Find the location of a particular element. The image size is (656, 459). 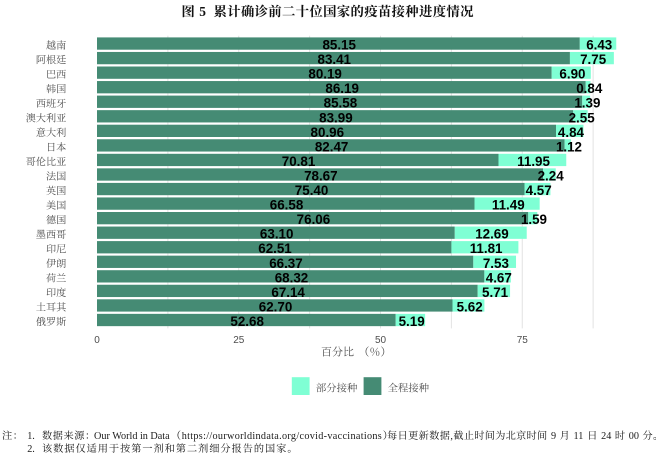

svg-text: 63.10 is located at coordinates (277, 234).